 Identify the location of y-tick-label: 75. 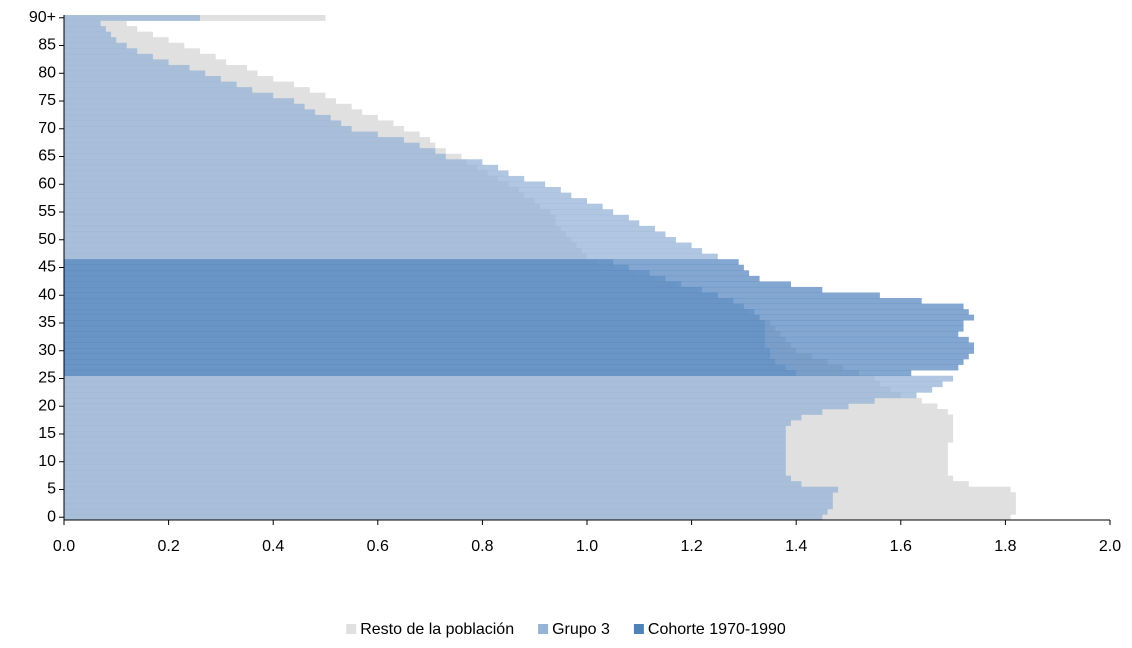
(47, 100).